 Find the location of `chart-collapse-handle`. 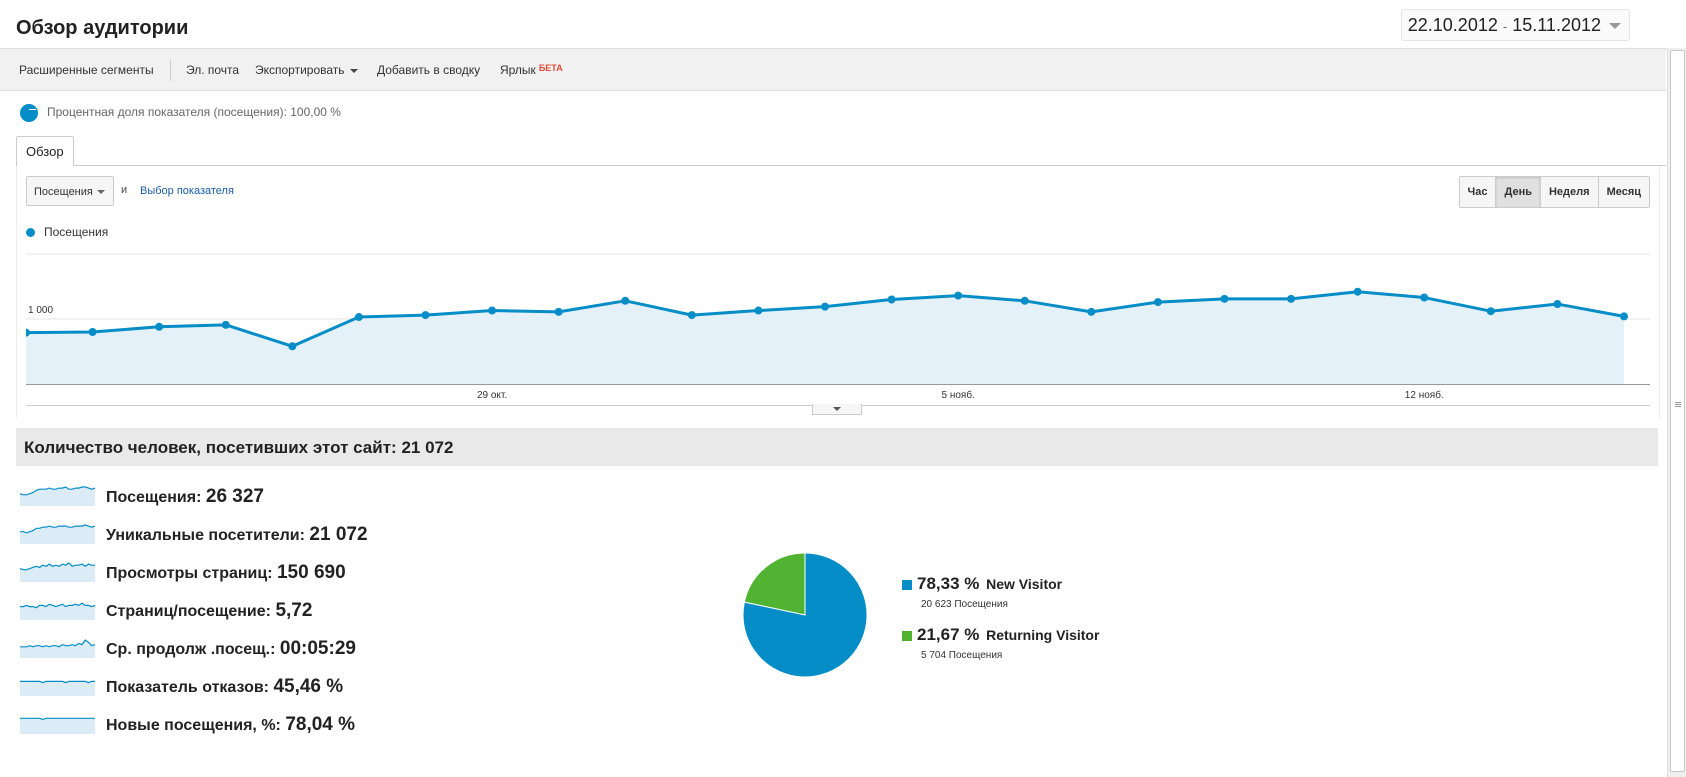

chart-collapse-handle is located at coordinates (837, 409).